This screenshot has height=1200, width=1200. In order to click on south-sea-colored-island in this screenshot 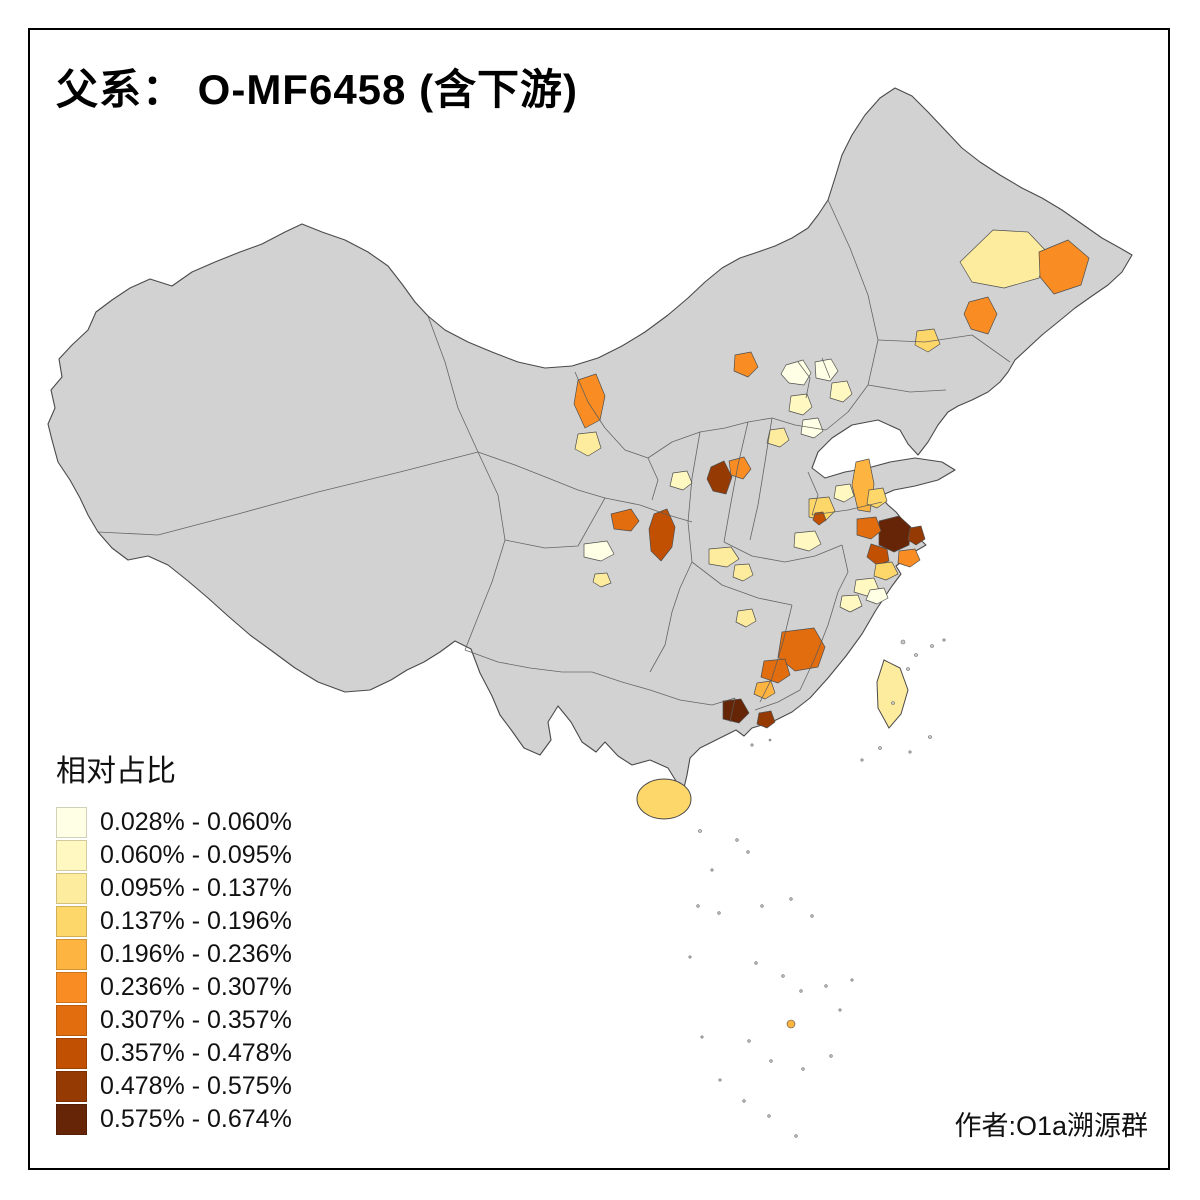, I will do `click(791, 1024)`.